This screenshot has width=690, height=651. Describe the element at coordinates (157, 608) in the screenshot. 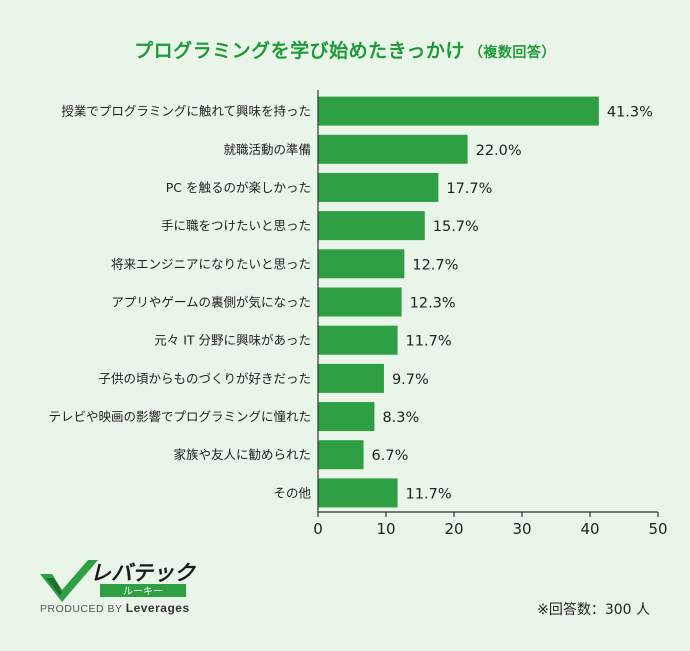

I see `company-name: Leverages` at that location.